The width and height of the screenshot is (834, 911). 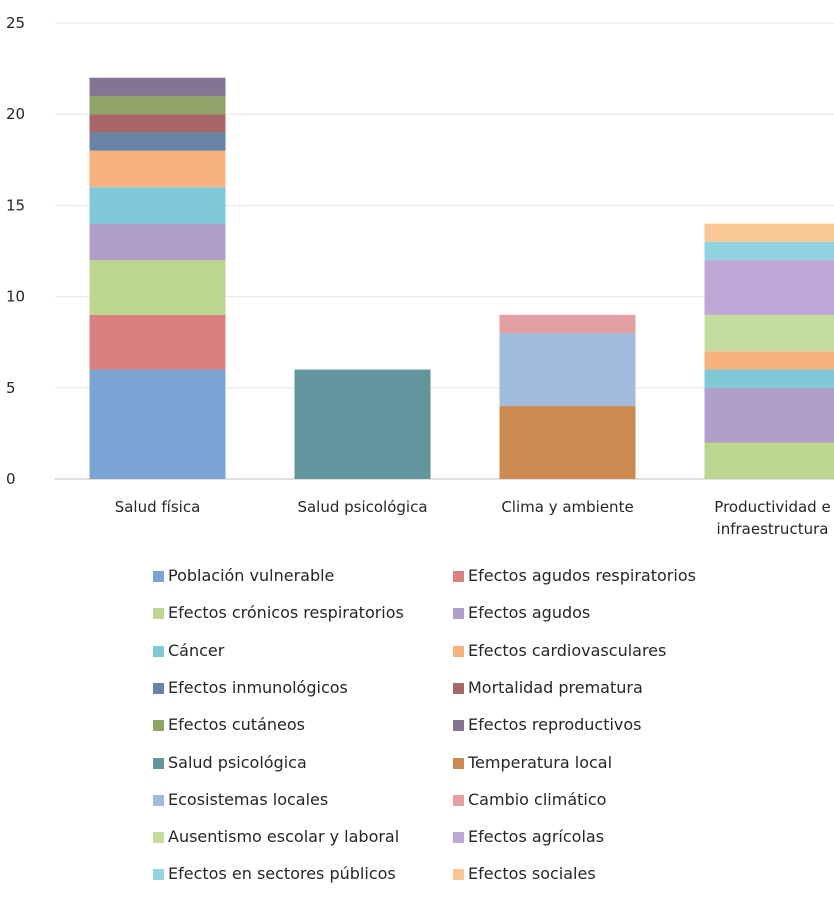 What do you see at coordinates (11, 388) in the screenshot?
I see `y-tick-label: 5` at bounding box center [11, 388].